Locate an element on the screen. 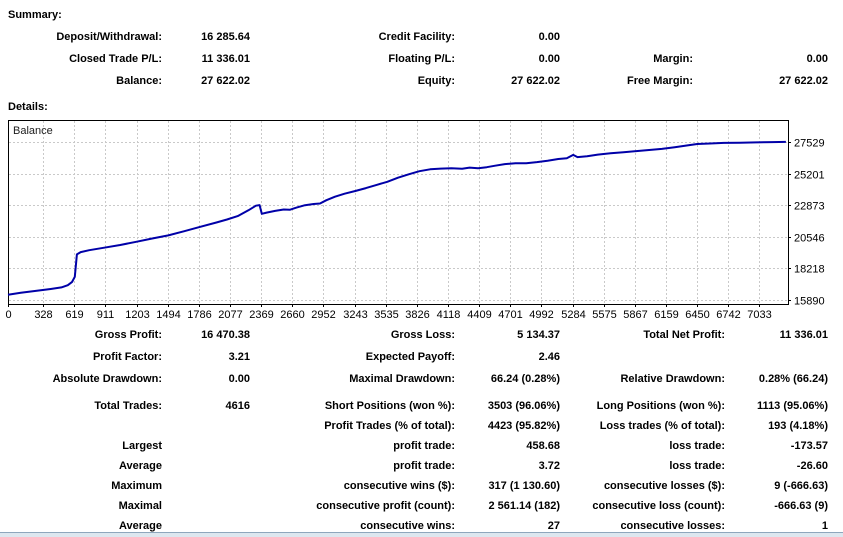 The height and width of the screenshot is (537, 843). row-label: Relative Drawdown: is located at coordinates (672, 379).